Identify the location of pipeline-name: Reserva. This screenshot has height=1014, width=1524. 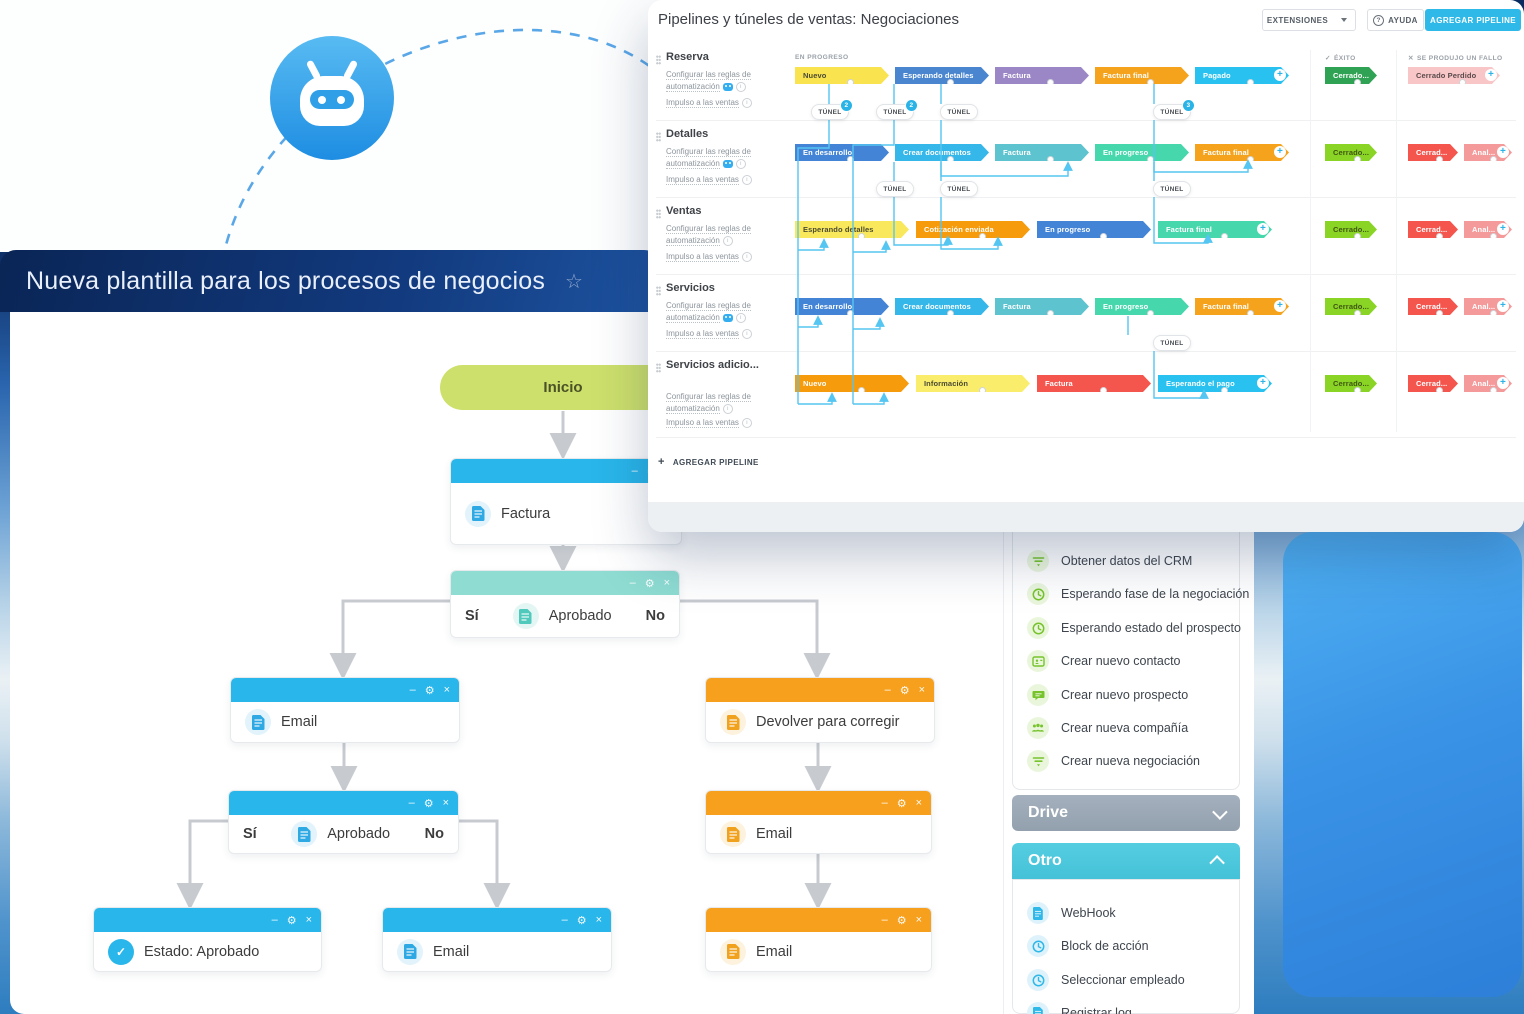
(687, 57).